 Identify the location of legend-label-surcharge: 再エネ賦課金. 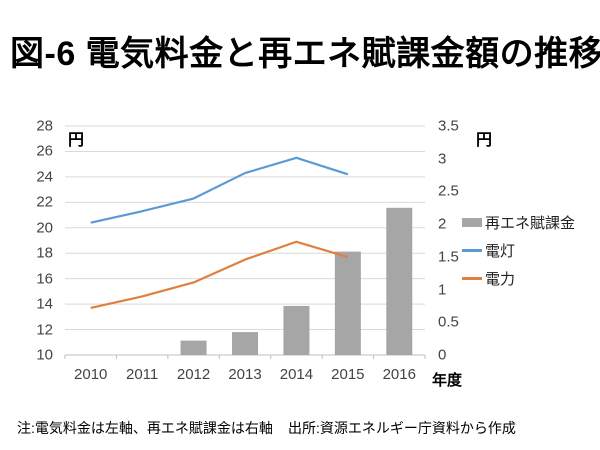
(530, 223).